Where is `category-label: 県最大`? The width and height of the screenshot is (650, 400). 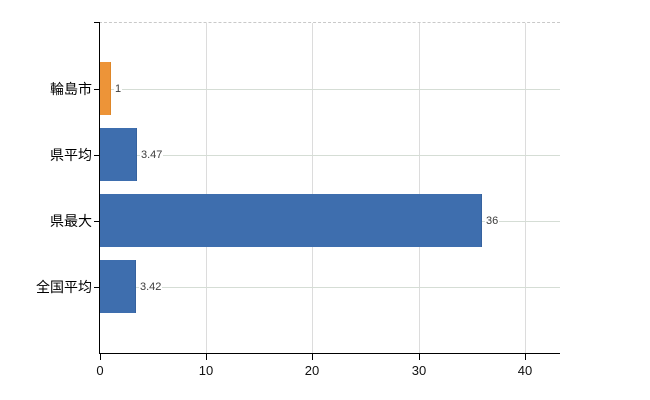 category-label: 県最大 is located at coordinates (71, 221).